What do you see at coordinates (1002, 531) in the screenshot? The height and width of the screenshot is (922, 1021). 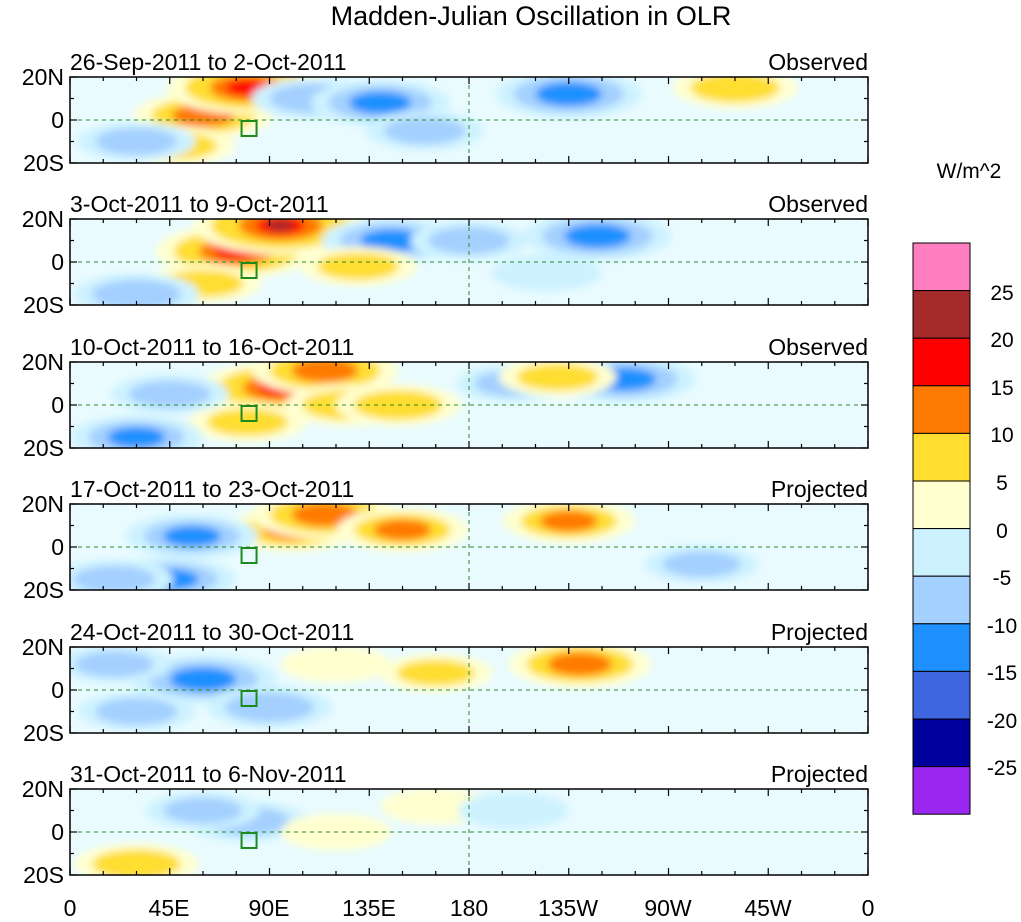 I see `colorbar-label: 0` at bounding box center [1002, 531].